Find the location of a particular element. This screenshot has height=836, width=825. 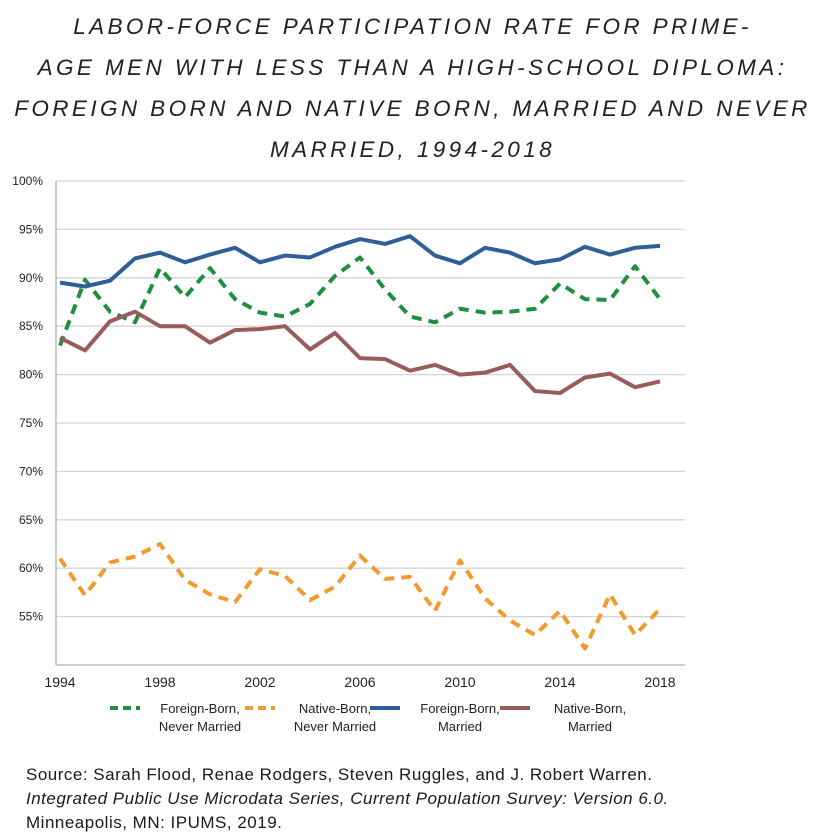

legend-label-3: Foreign-Born, is located at coordinates (459, 708).